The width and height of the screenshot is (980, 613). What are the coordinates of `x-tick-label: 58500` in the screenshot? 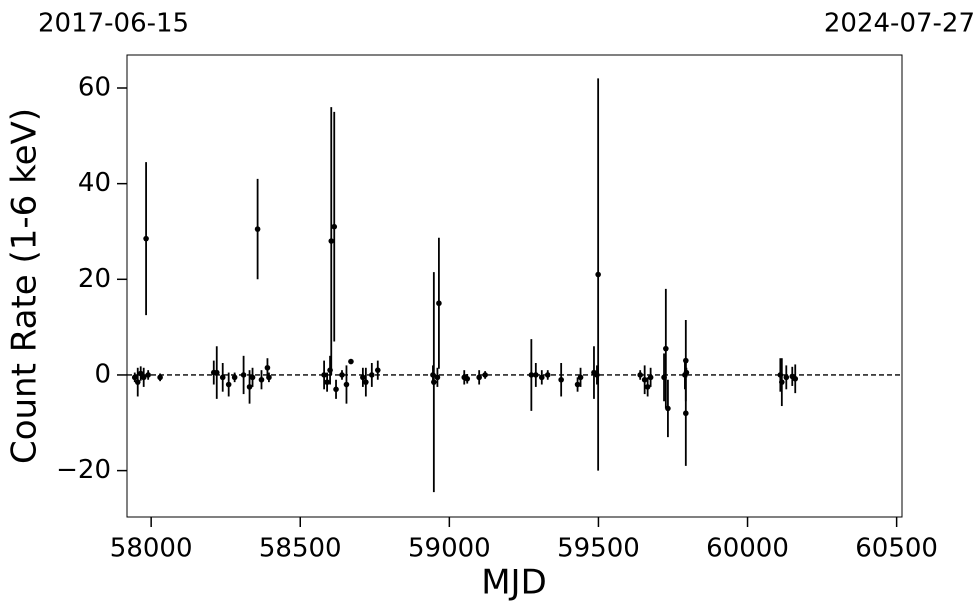 It's located at (300, 549).